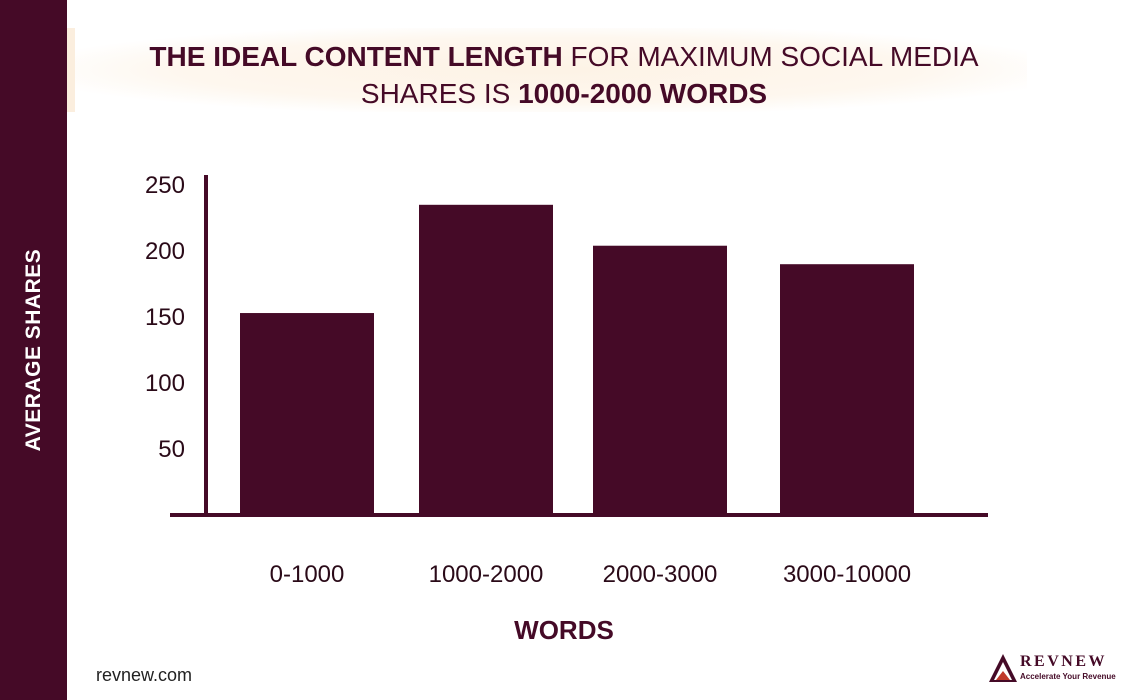  I want to click on category-label: 0-1000, so click(307, 574).